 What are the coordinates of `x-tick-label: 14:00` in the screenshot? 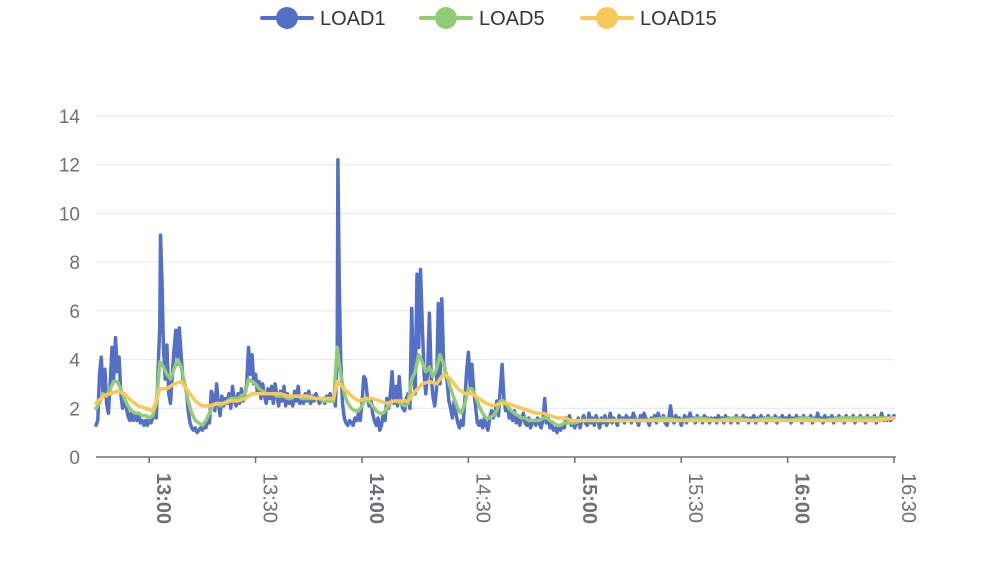 It's located at (376, 498).